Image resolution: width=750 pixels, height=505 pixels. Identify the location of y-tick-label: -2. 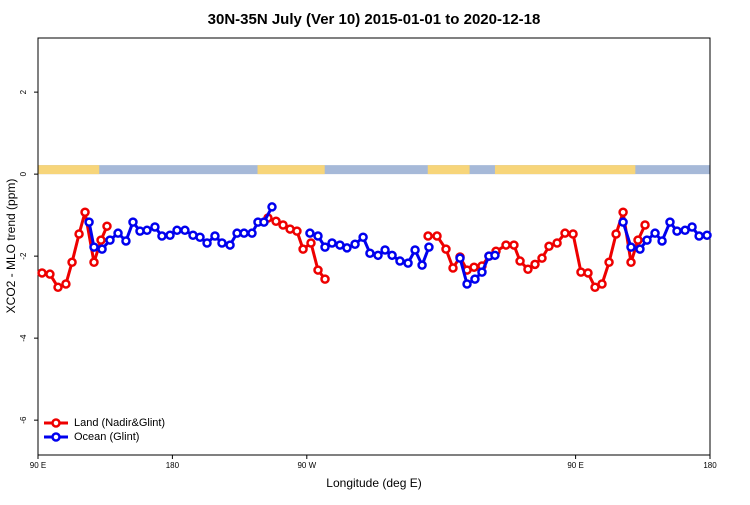
(23, 256).